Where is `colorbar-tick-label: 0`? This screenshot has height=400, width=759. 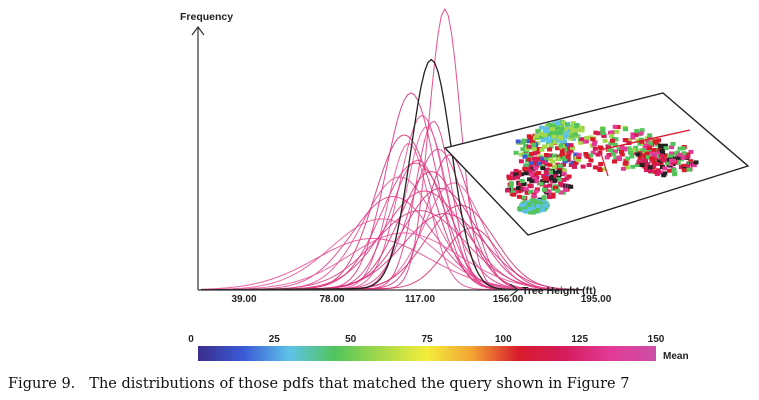
colorbar-tick-label: 0 is located at coordinates (191, 339).